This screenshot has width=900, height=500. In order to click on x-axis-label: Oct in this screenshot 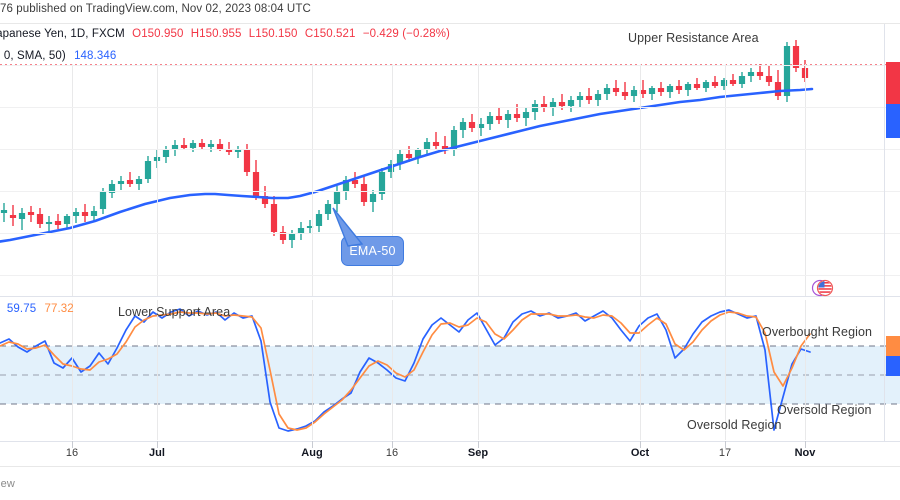, I will do `click(640, 453)`.